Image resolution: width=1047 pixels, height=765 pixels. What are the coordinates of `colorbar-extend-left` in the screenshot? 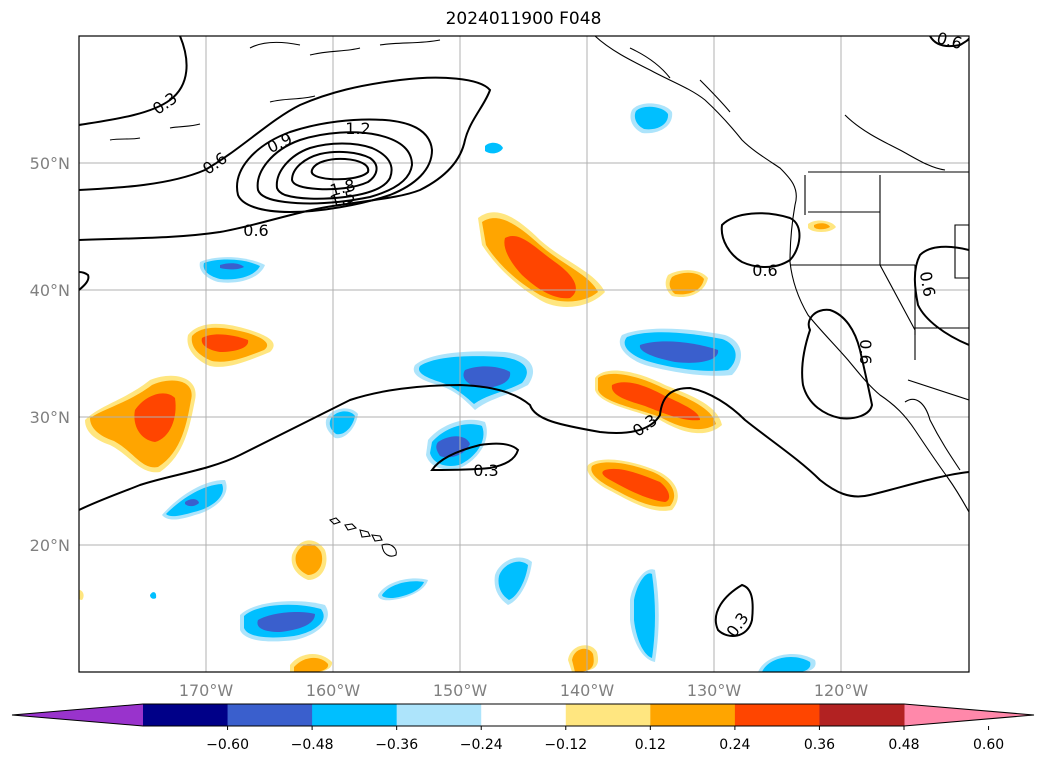 It's located at (77, 715).